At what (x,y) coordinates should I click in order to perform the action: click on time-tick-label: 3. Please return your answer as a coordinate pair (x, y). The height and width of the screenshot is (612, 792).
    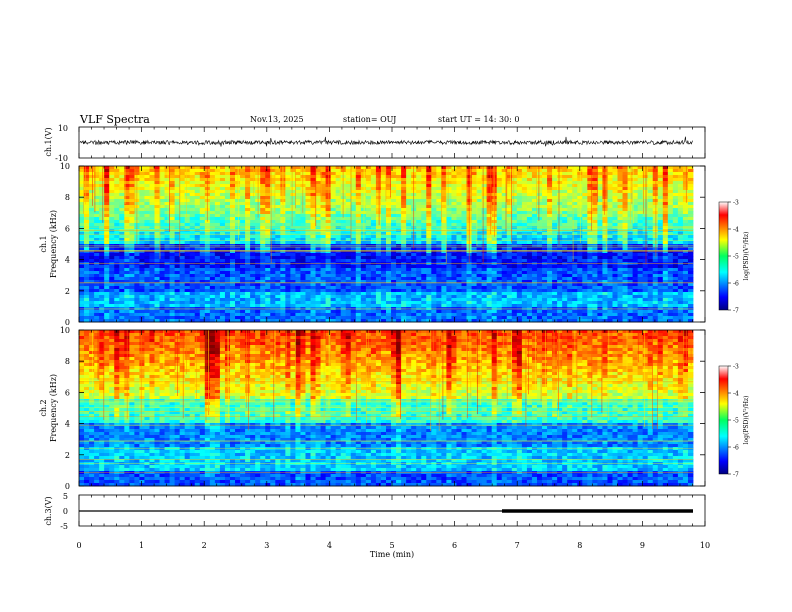
    Looking at the image, I should click on (266, 545).